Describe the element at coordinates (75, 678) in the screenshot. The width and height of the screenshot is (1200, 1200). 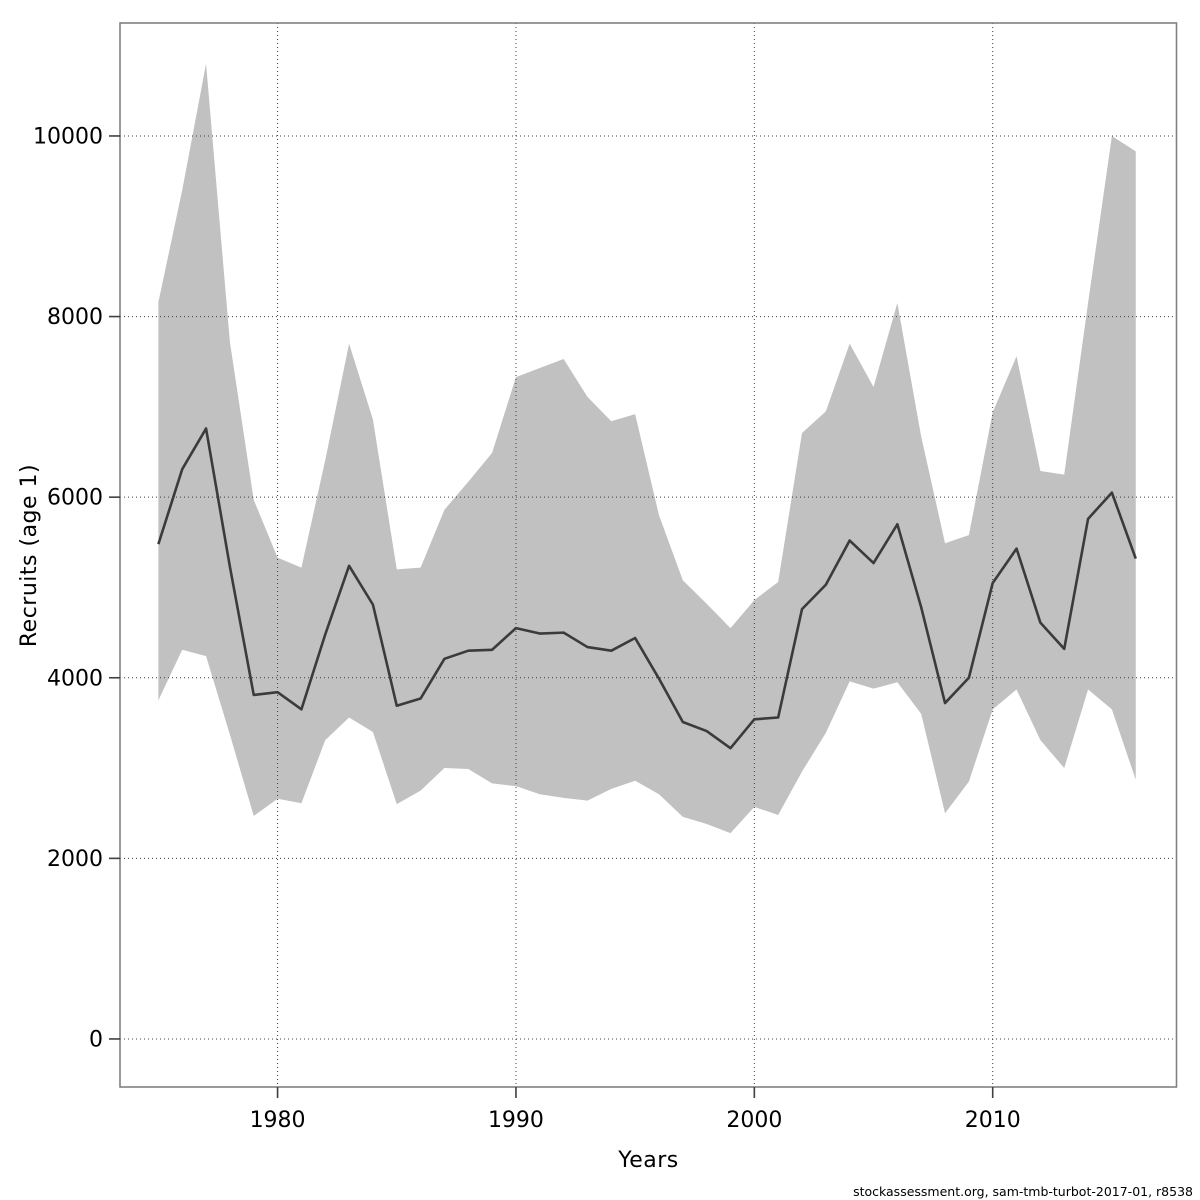
I see `y-tick-label: 4000` at that location.